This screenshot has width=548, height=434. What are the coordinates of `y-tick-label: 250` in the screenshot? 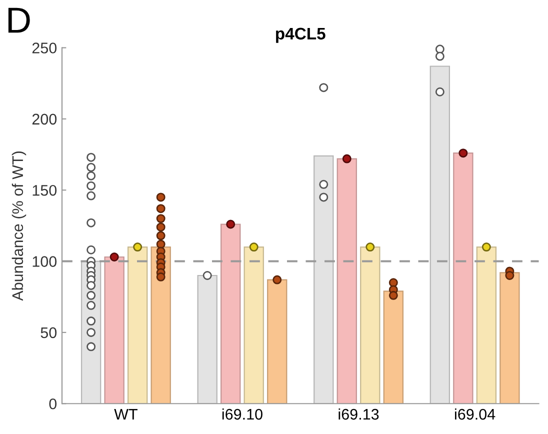 It's located at (44, 48).